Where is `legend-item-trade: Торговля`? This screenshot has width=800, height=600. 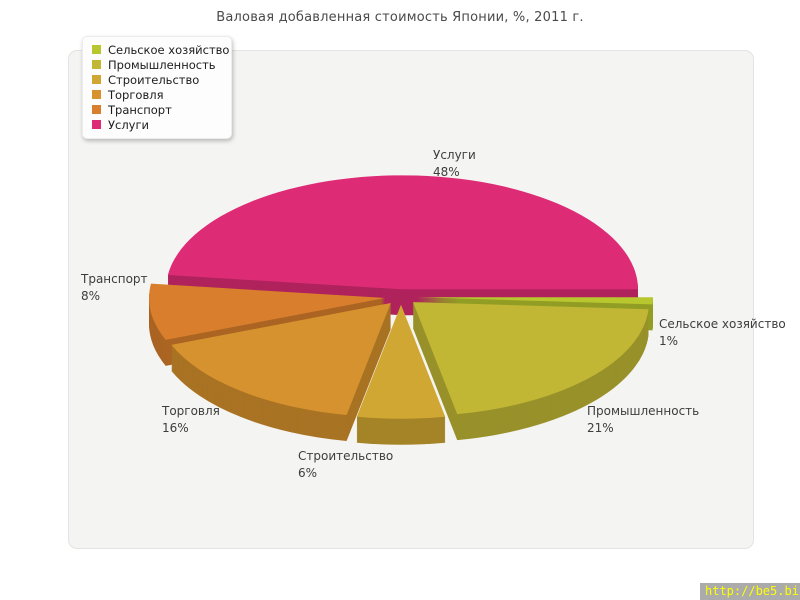
legend-item-trade: Торговля is located at coordinates (157, 94).